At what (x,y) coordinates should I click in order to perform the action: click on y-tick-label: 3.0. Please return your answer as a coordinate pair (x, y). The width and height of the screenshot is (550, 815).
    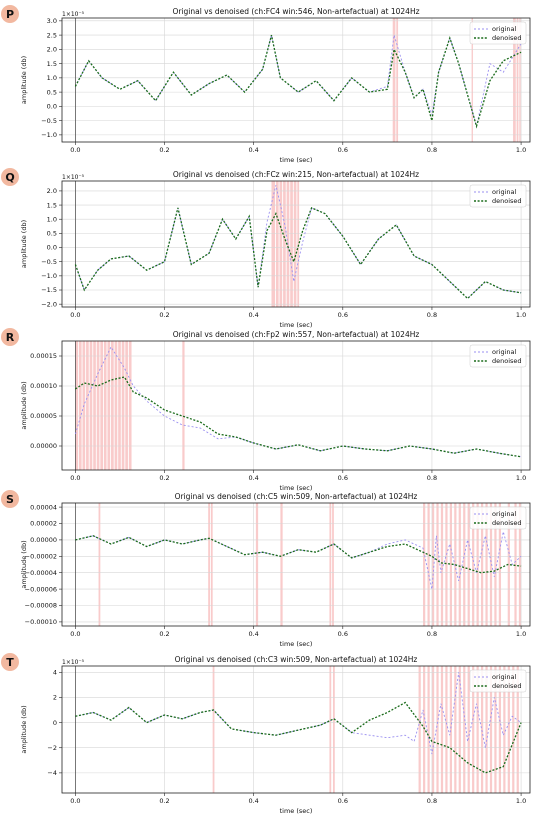
    Looking at the image, I should click on (52, 21).